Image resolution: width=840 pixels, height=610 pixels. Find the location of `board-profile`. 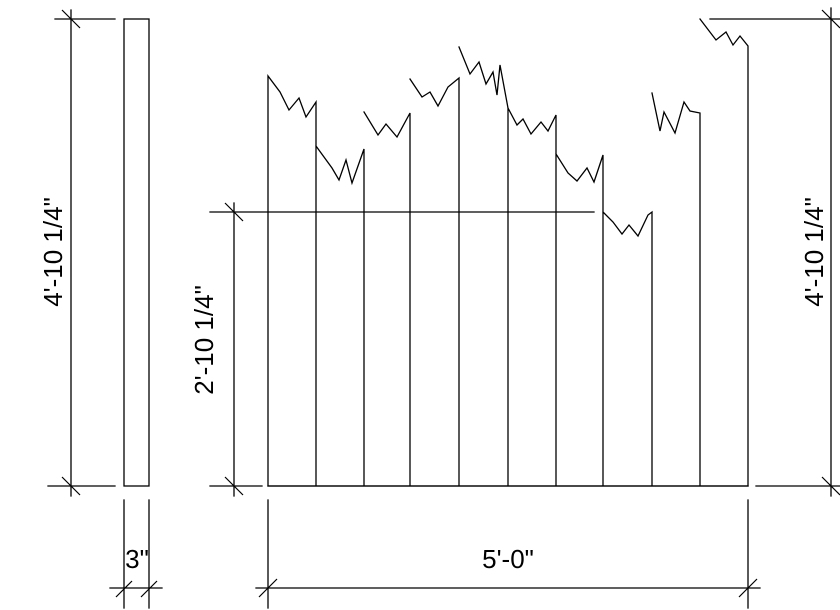

board-profile is located at coordinates (136, 252).